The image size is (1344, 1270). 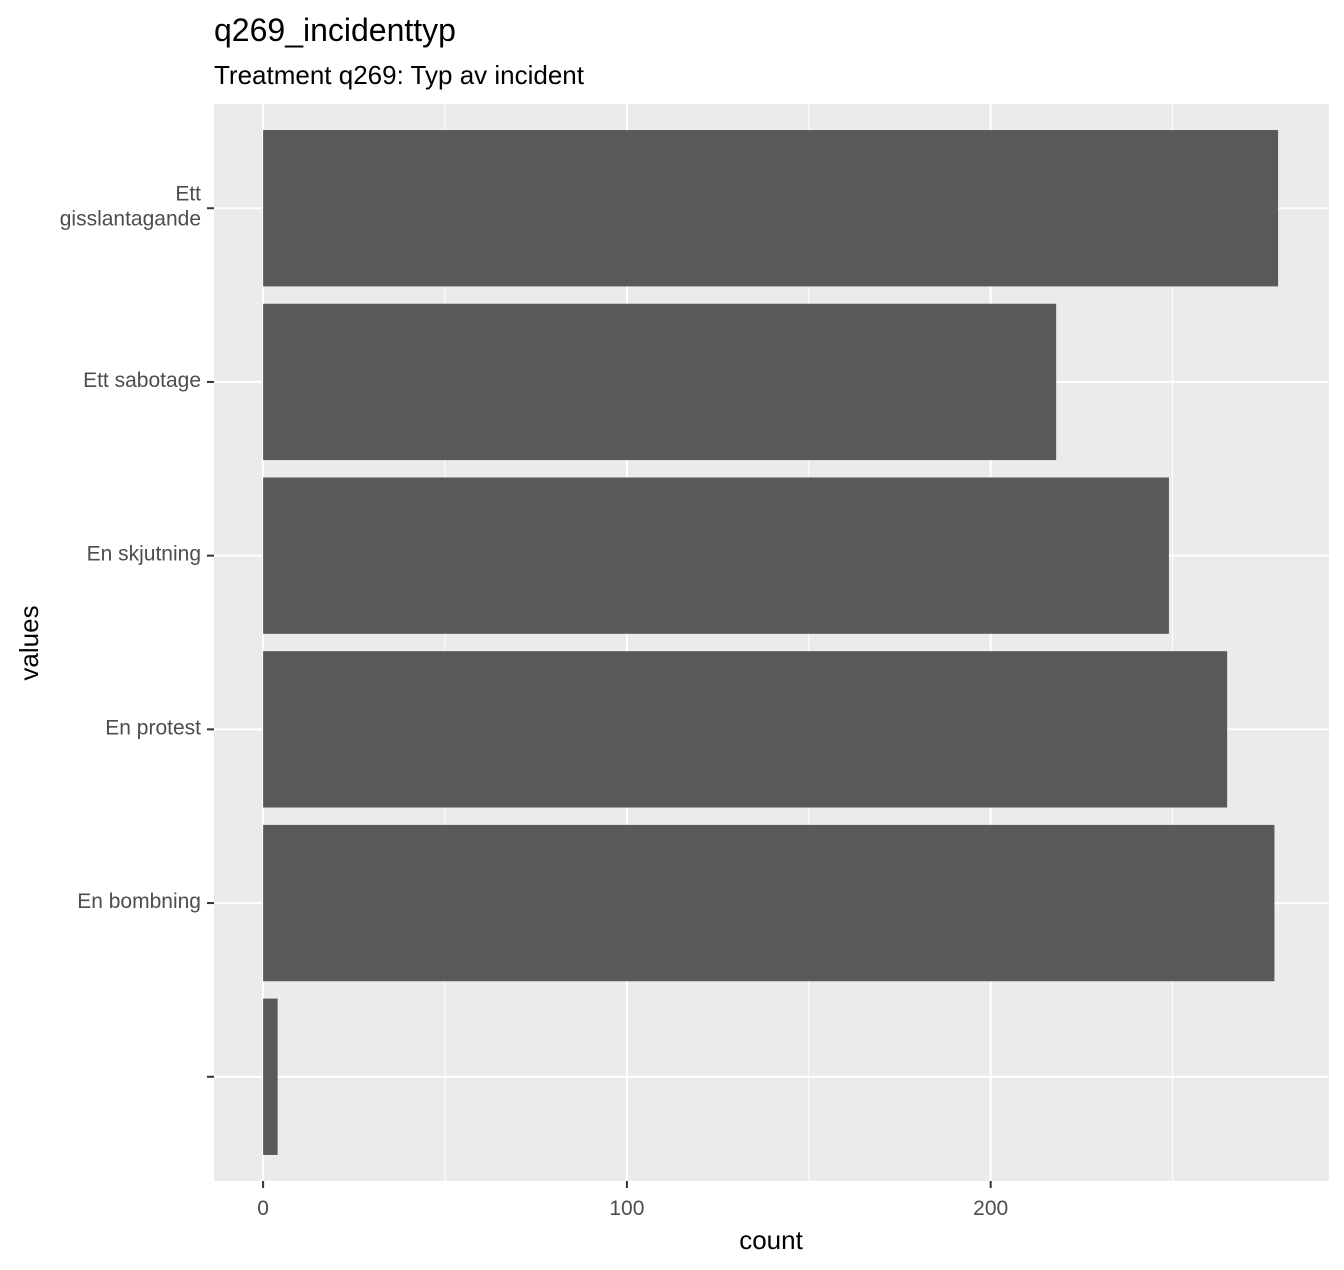 I want to click on y-tick-label: En bombning, so click(x=139, y=901).